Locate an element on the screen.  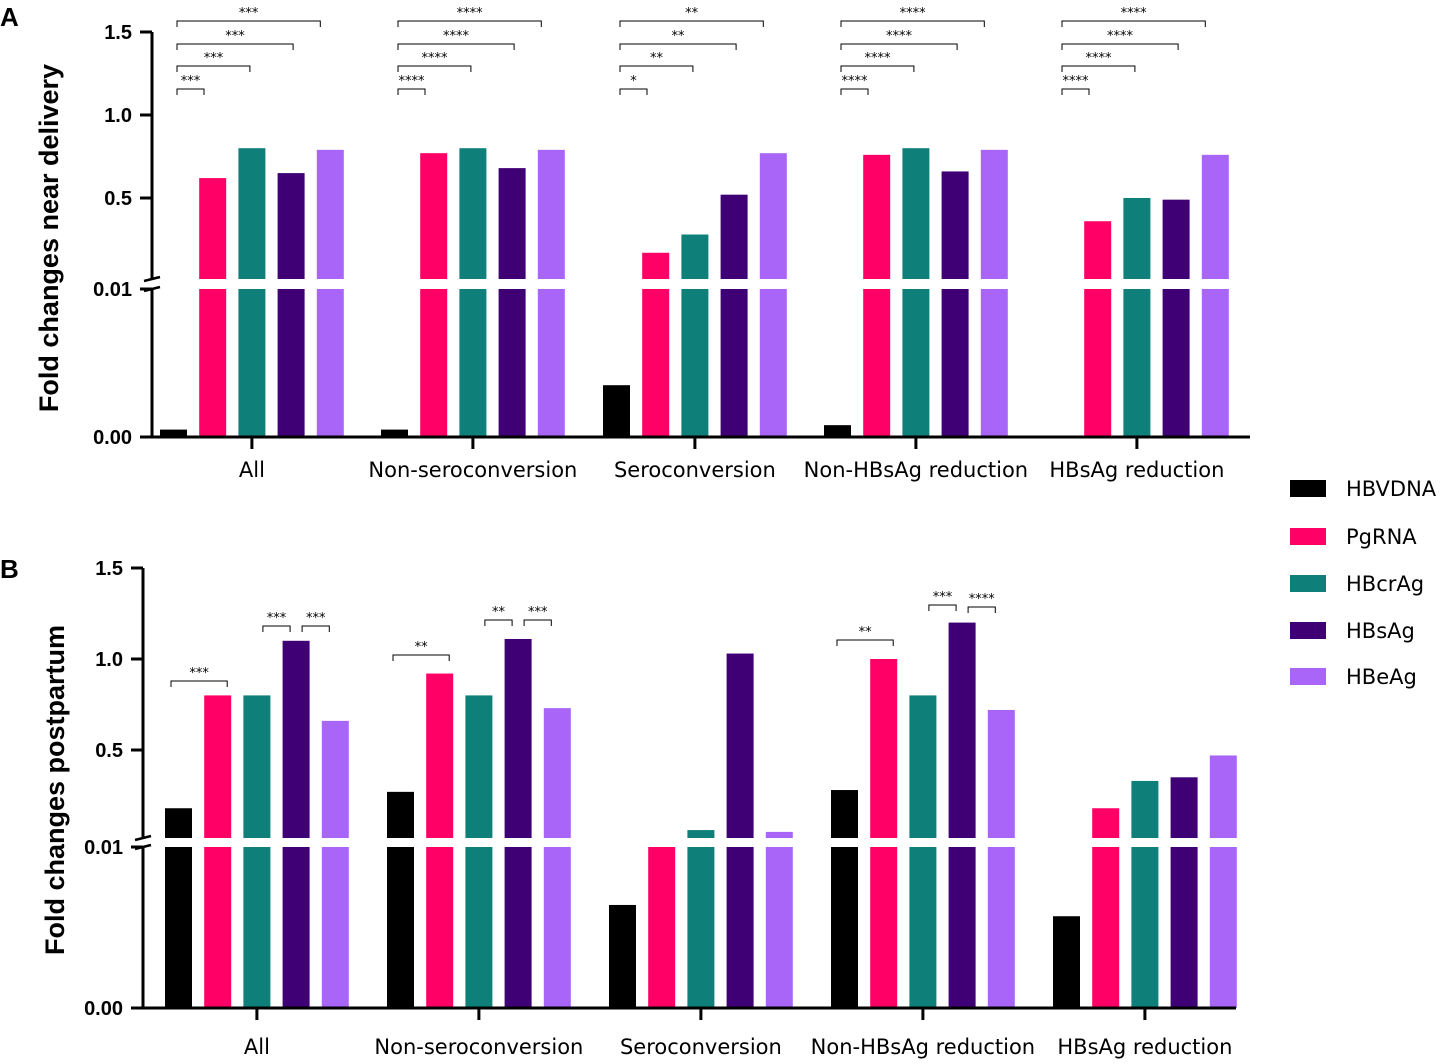
bar-hbeag-a-2-lower is located at coordinates (773, 363).